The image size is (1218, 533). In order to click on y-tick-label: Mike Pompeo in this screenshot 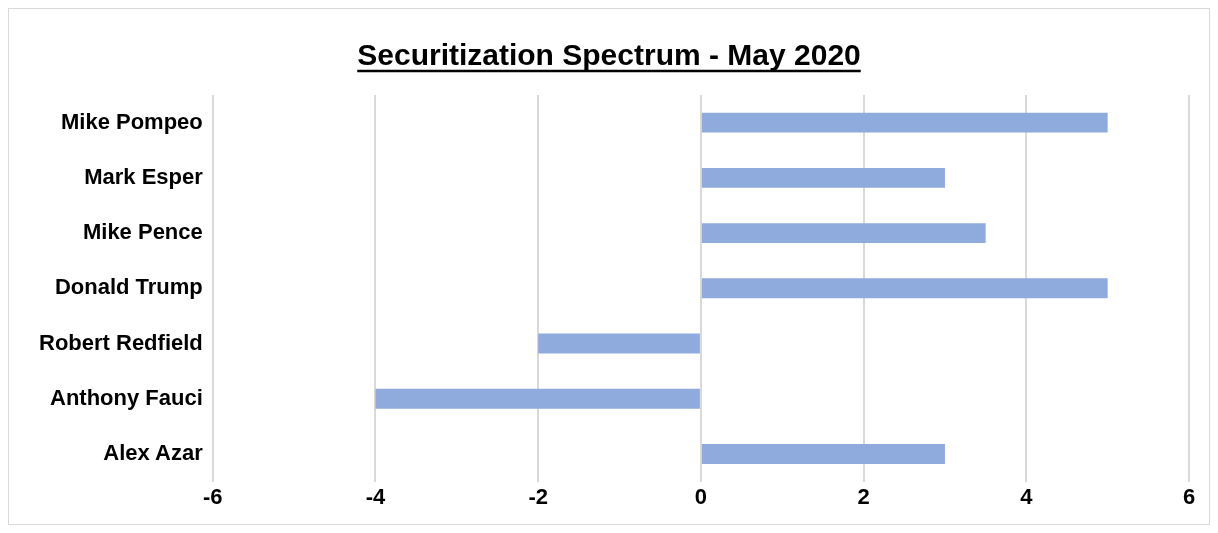, I will do `click(131, 121)`.